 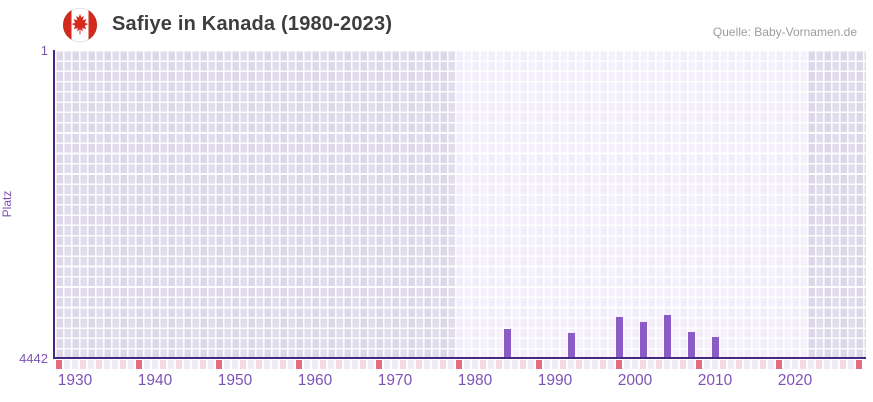 I want to click on strip-cell-1995, so click(x=595, y=364).